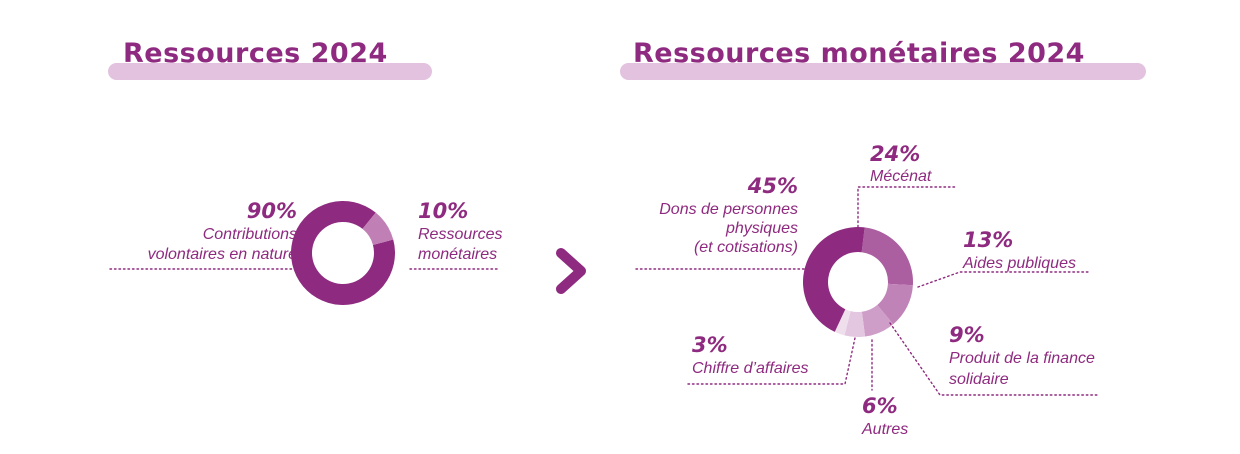 The width and height of the screenshot is (1240, 454). I want to click on percent-label-2-2: 13%, so click(988, 240).